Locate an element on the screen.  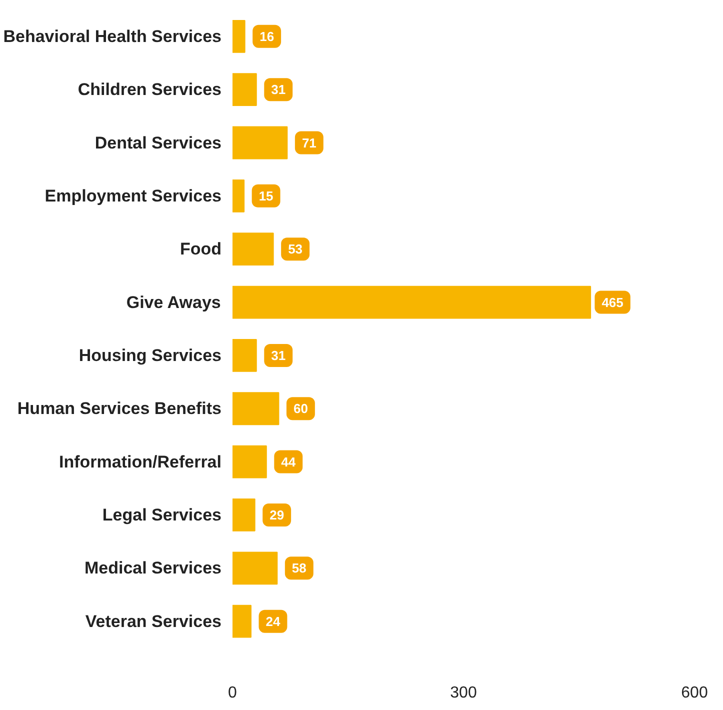
data-label: 15 is located at coordinates (266, 196).